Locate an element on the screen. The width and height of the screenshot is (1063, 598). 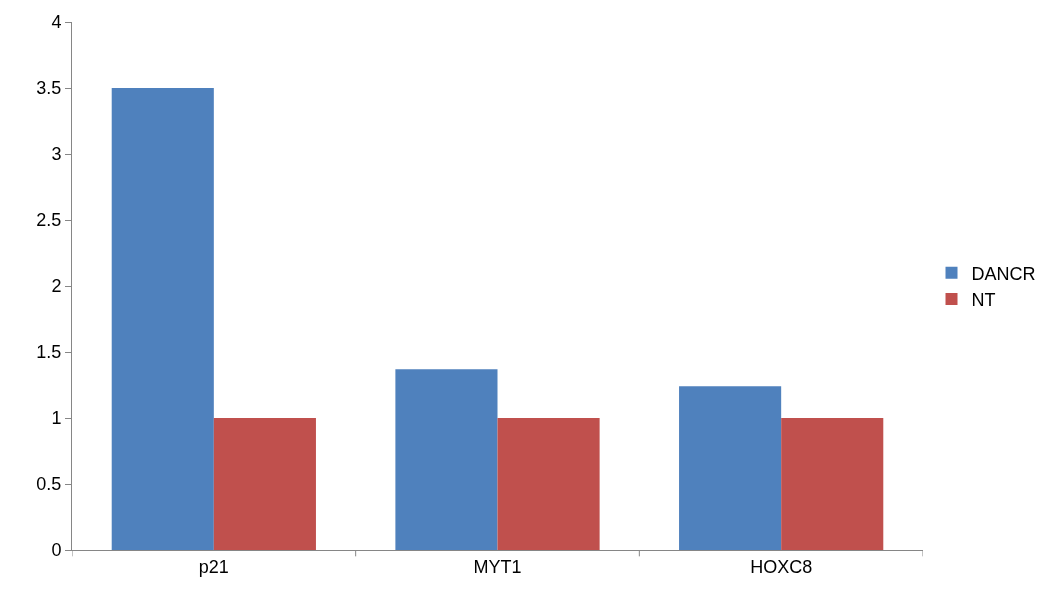
y-tick-label: 0 is located at coordinates (56, 550).